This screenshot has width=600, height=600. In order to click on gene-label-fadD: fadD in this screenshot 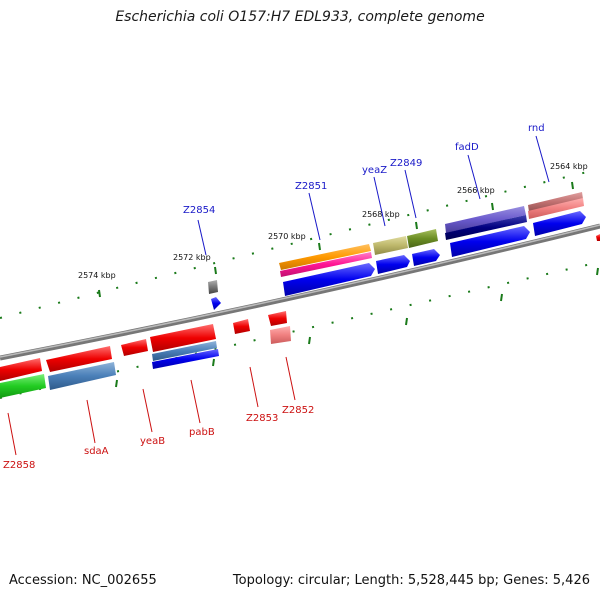, I will do `click(467, 147)`.